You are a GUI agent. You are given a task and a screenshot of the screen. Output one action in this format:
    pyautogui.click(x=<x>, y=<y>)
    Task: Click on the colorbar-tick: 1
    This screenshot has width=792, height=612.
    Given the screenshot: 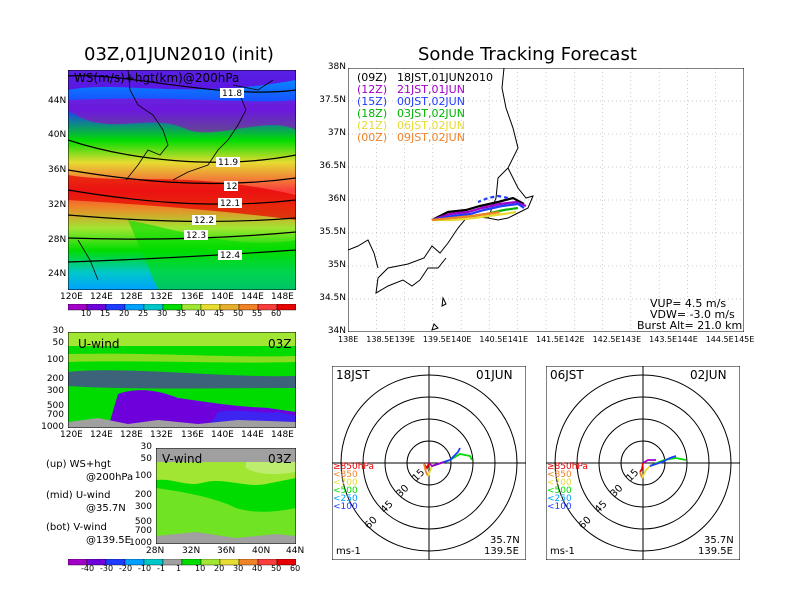 What is the action you would take?
    pyautogui.click(x=179, y=568)
    